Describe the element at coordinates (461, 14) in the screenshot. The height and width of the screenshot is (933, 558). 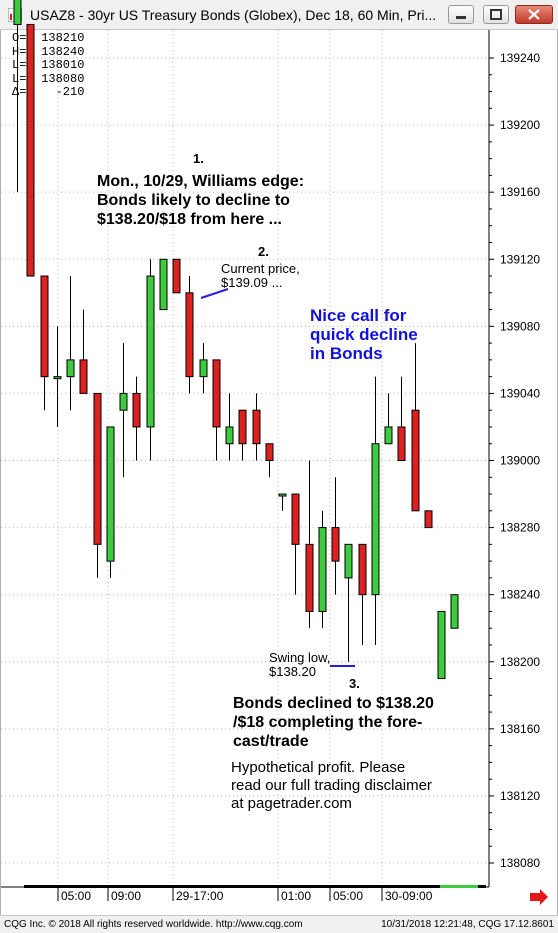
I see `minimize-button` at that location.